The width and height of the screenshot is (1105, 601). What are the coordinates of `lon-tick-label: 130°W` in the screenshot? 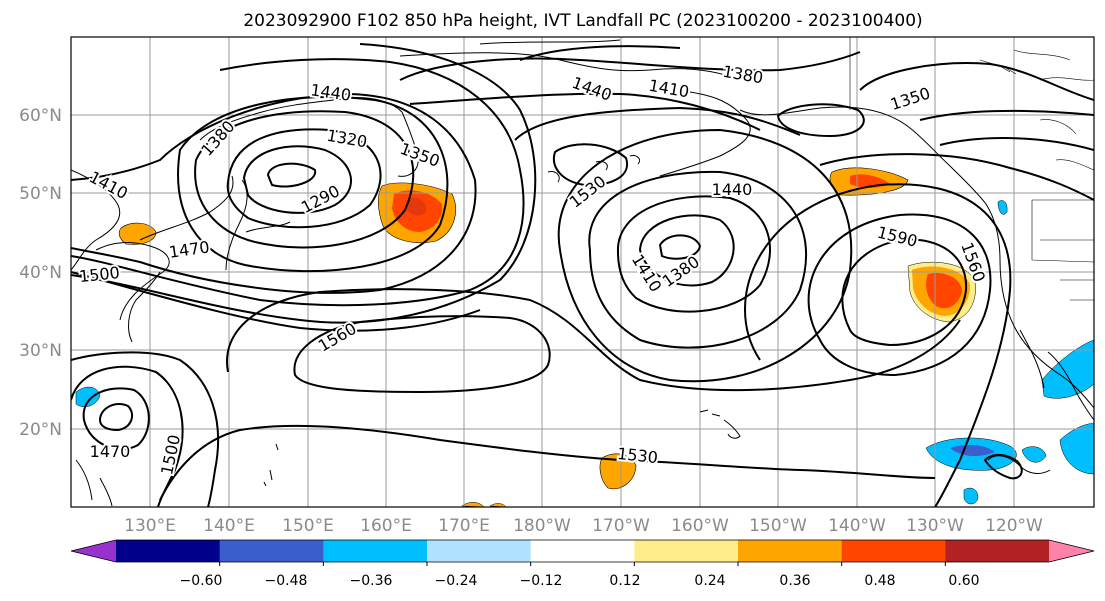 It's located at (935, 526).